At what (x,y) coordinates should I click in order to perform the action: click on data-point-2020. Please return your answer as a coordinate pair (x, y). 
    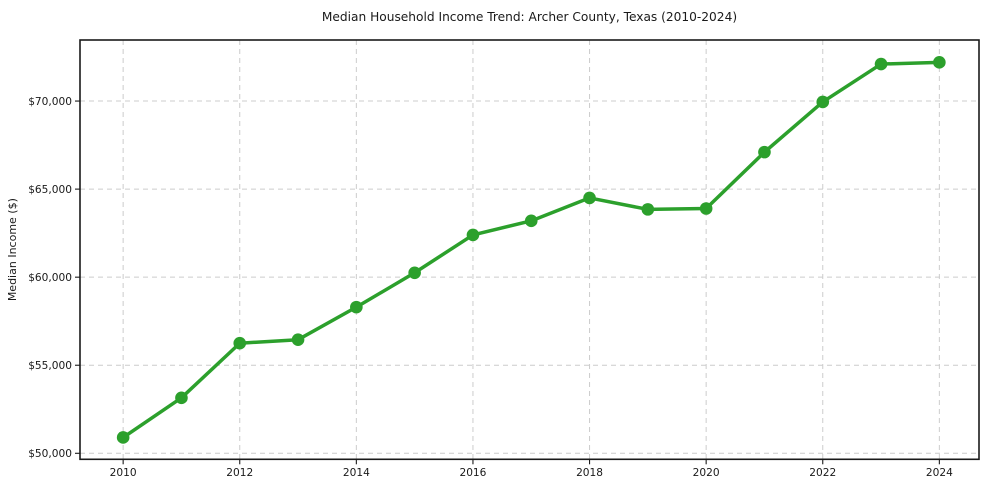
    Looking at the image, I should click on (706, 208).